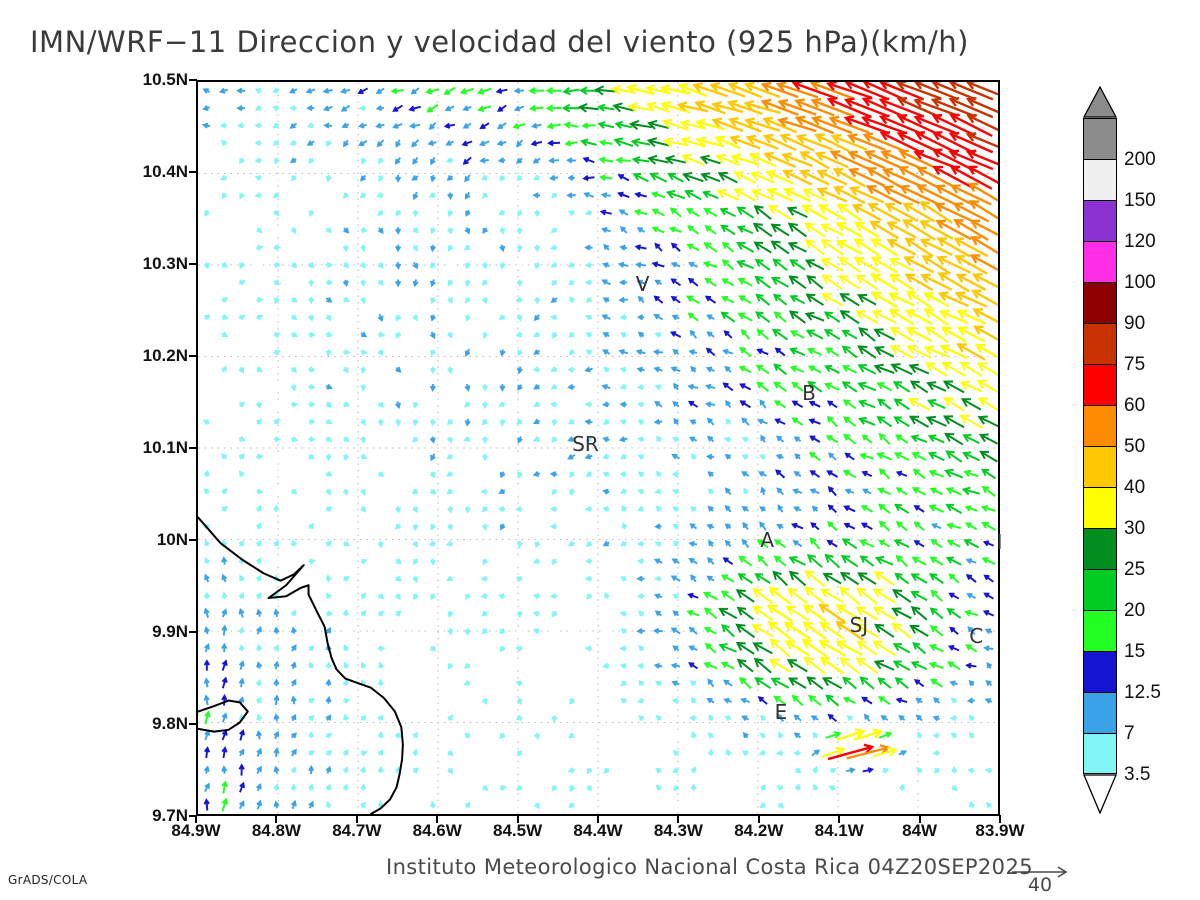  I want to click on x-axis-tick-label: 84W, so click(920, 830).